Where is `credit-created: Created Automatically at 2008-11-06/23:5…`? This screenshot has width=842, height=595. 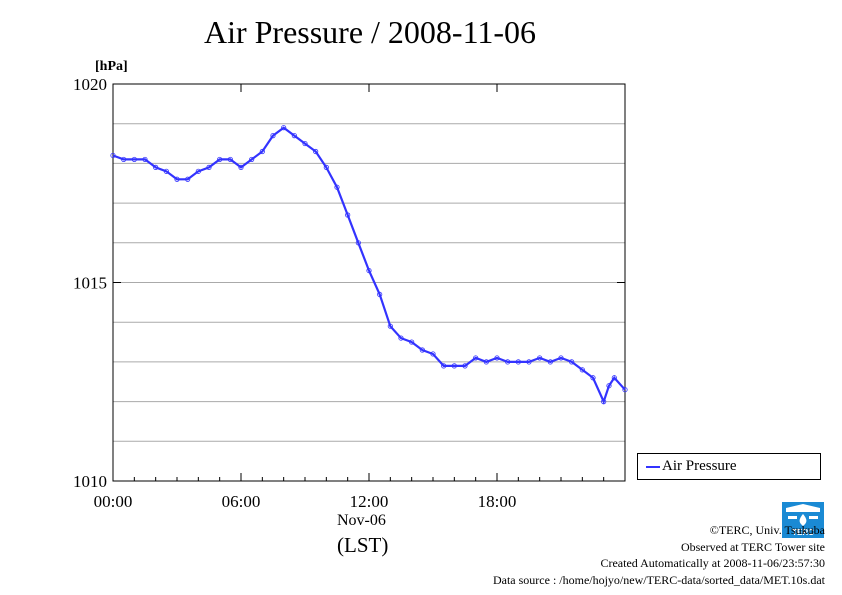
credit-created: Created Automatically at 2008-11-06/23:5… is located at coordinates (712, 563).